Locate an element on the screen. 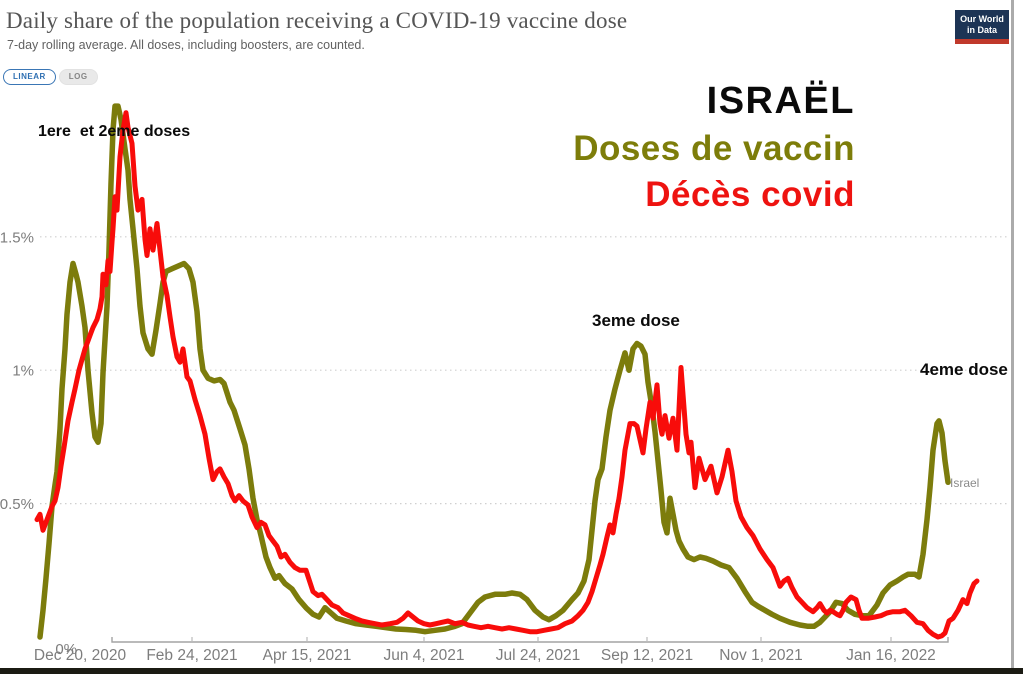  x-tick-label: Jan 16, 2022 is located at coordinates (891, 655).